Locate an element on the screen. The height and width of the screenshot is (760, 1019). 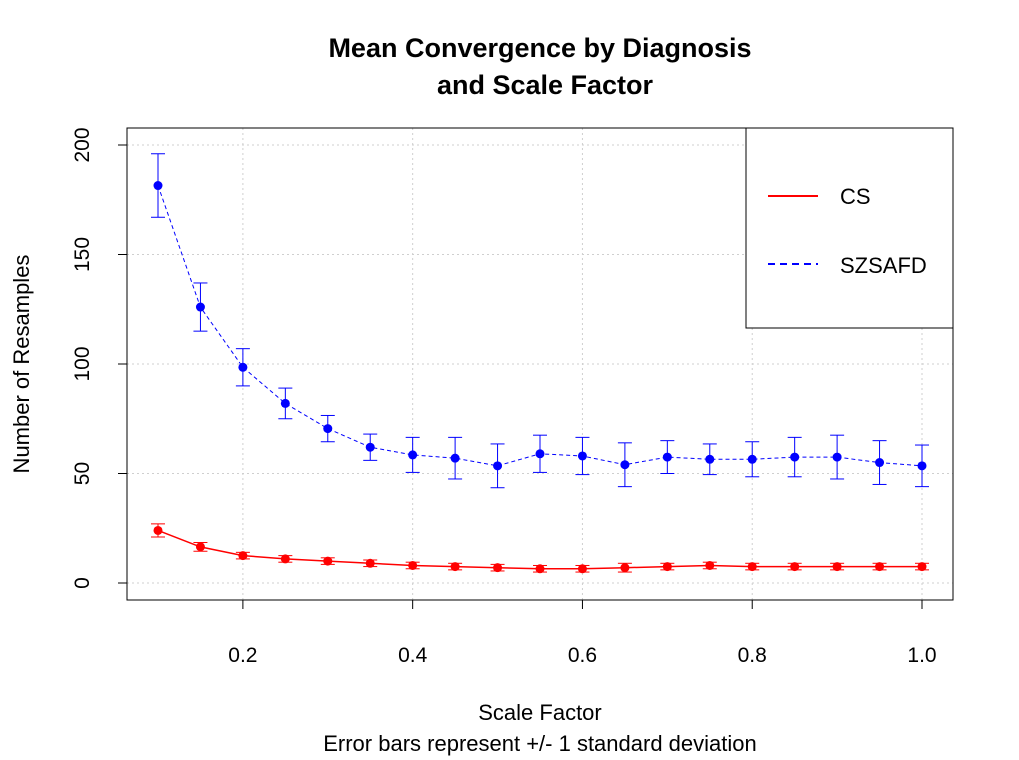
y-tick-label-0: 0 is located at coordinates (82, 583).